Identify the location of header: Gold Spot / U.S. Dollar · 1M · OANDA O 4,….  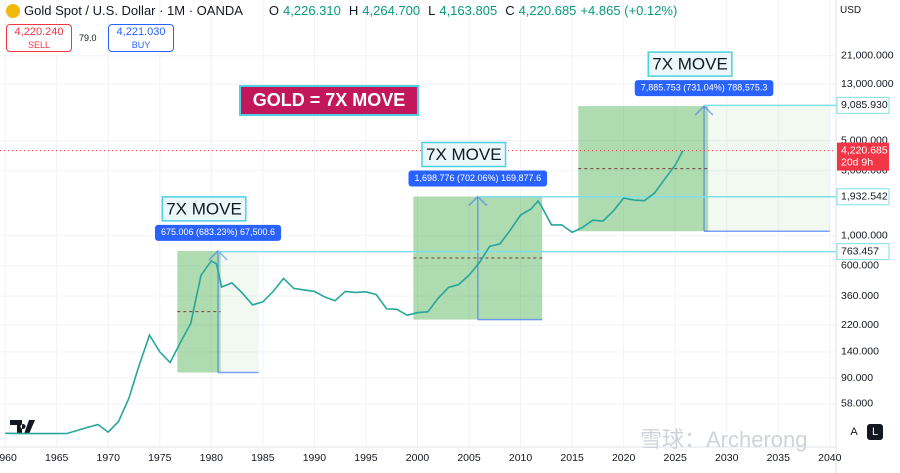
(341, 10).